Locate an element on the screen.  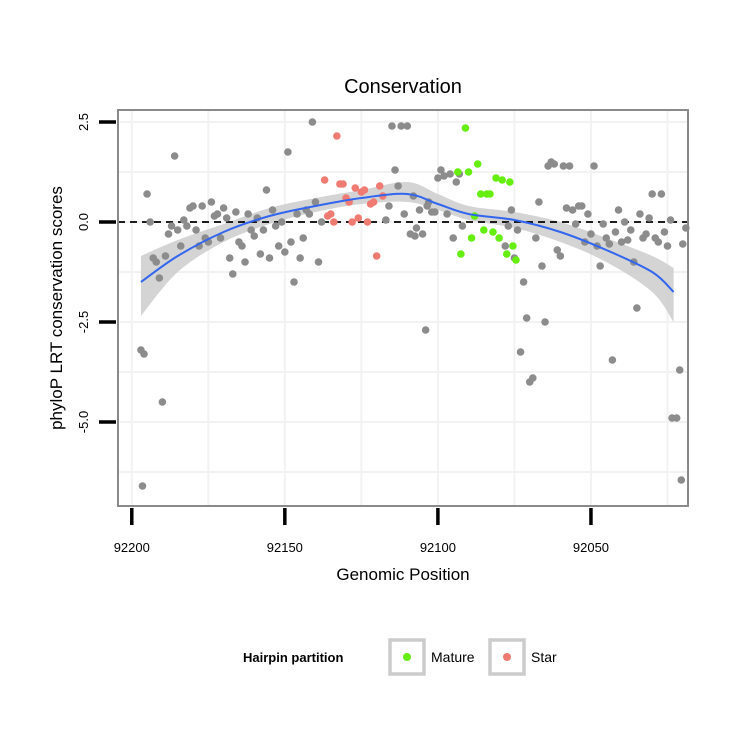
smooth-line is located at coordinates (407, 242).